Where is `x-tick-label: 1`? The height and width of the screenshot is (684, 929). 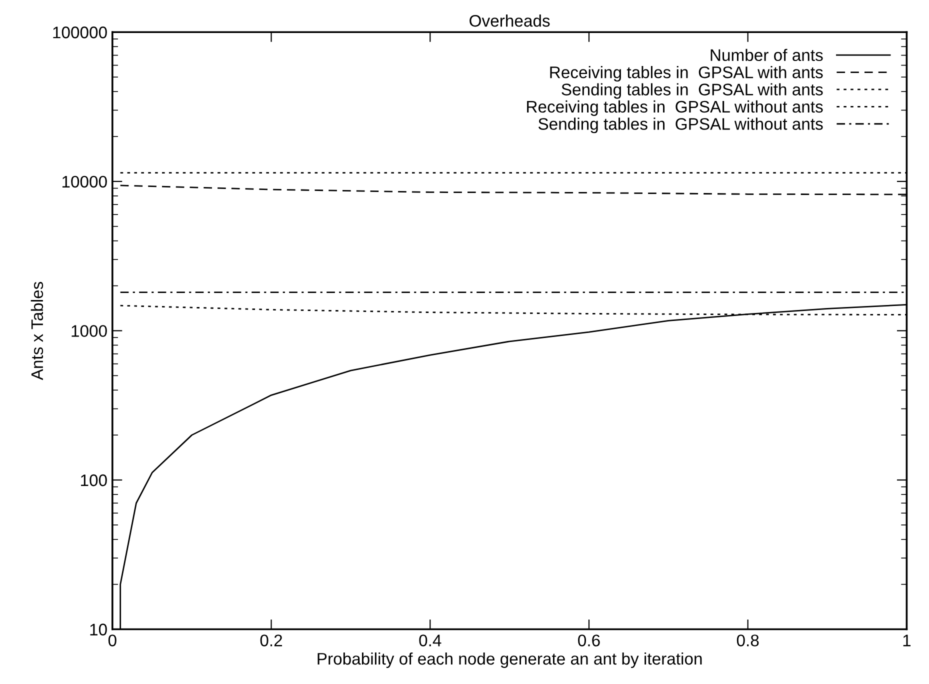
x-tick-label: 1 is located at coordinates (907, 640).